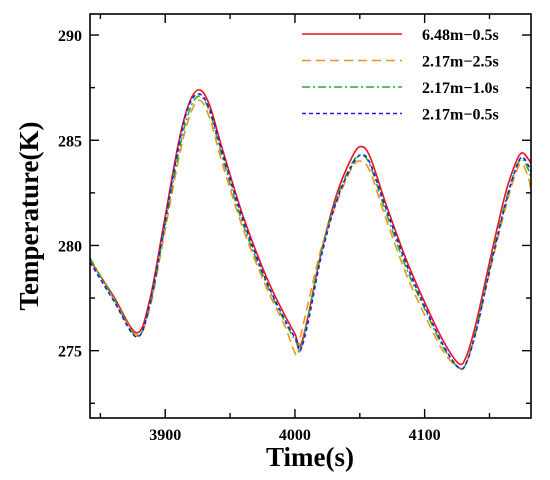  Describe the element at coordinates (165, 435) in the screenshot. I see `x-tick-label: 3900` at that location.